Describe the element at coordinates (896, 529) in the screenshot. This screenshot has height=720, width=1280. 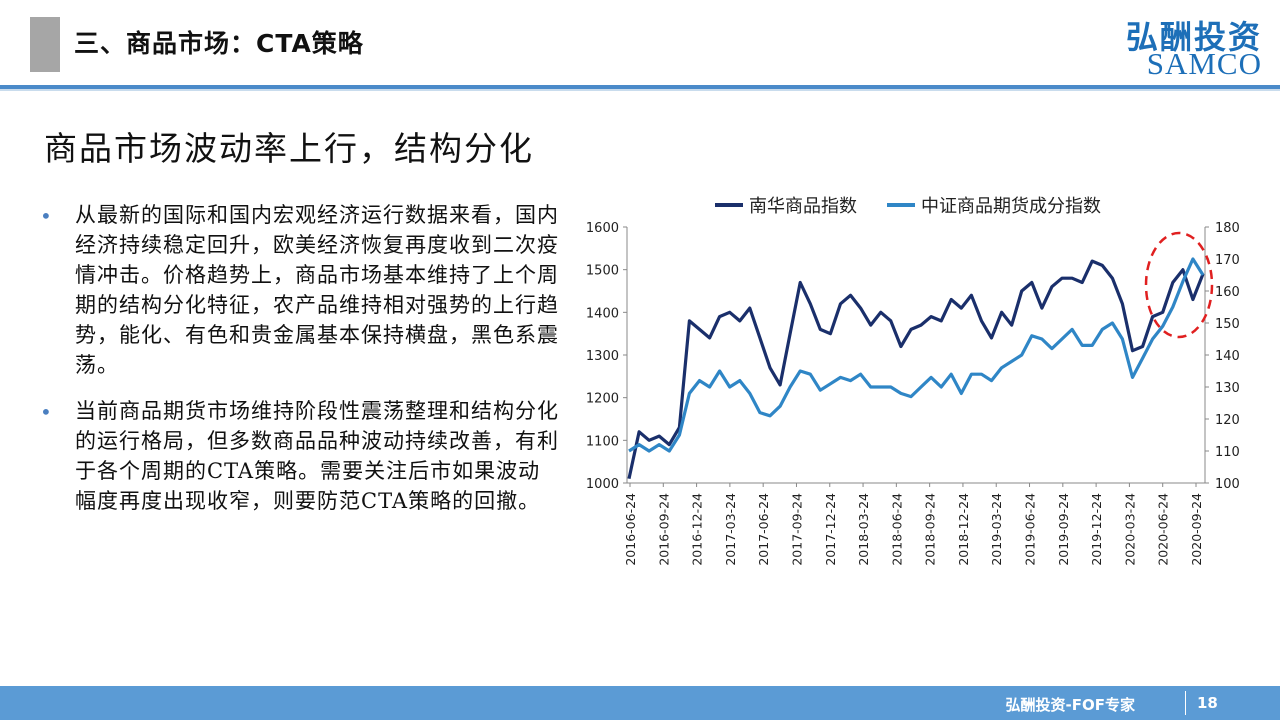
I see `x-tick-label: 2018-06-24` at that location.